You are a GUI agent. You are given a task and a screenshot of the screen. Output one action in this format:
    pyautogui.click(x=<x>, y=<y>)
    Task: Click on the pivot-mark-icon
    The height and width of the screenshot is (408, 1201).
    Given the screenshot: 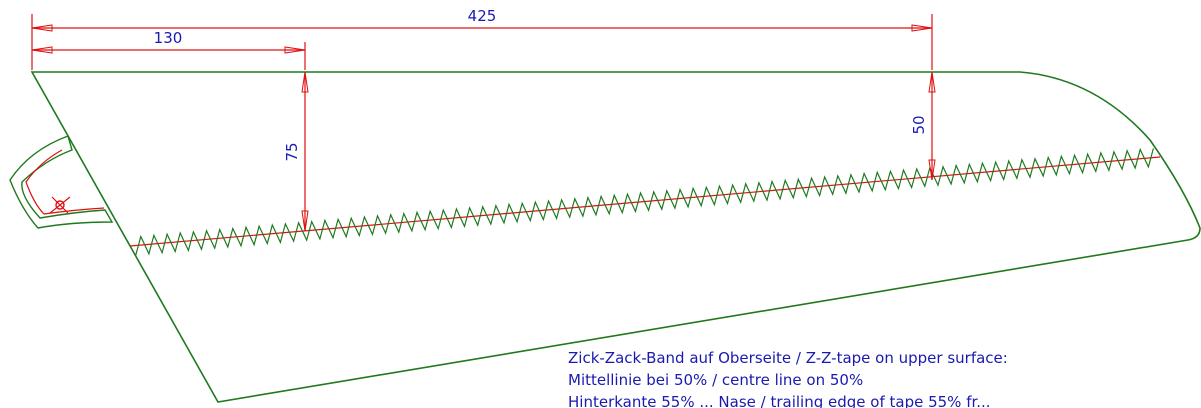 What is the action you would take?
    pyautogui.click(x=60, y=205)
    